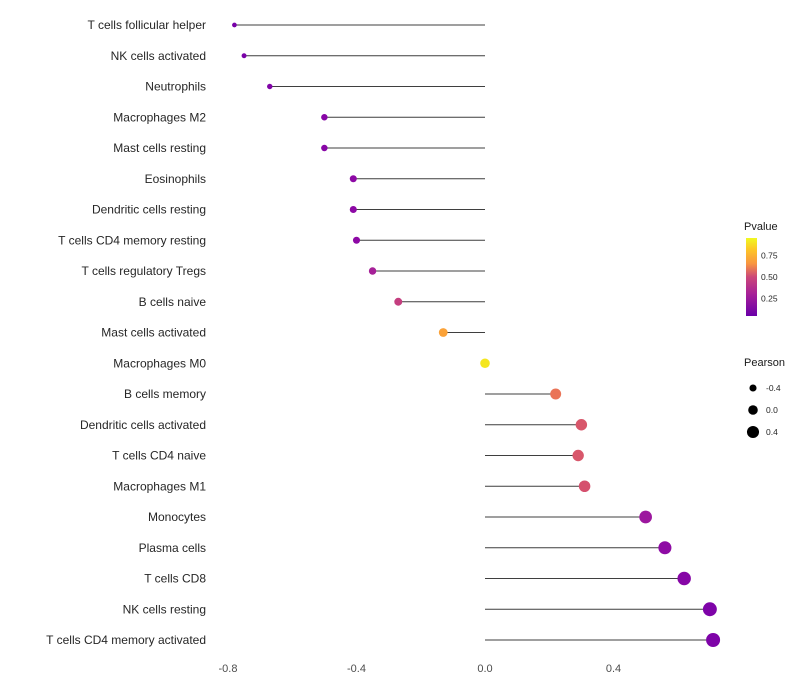  What do you see at coordinates (126, 640) in the screenshot?
I see `category-label: T cells CD4 memory activated` at bounding box center [126, 640].